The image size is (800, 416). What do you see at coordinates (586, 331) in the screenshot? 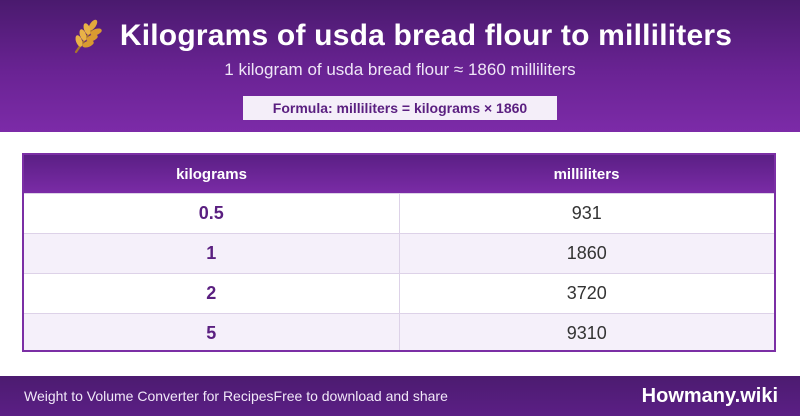
I see `cell-milliliters: 9310` at bounding box center [586, 331].